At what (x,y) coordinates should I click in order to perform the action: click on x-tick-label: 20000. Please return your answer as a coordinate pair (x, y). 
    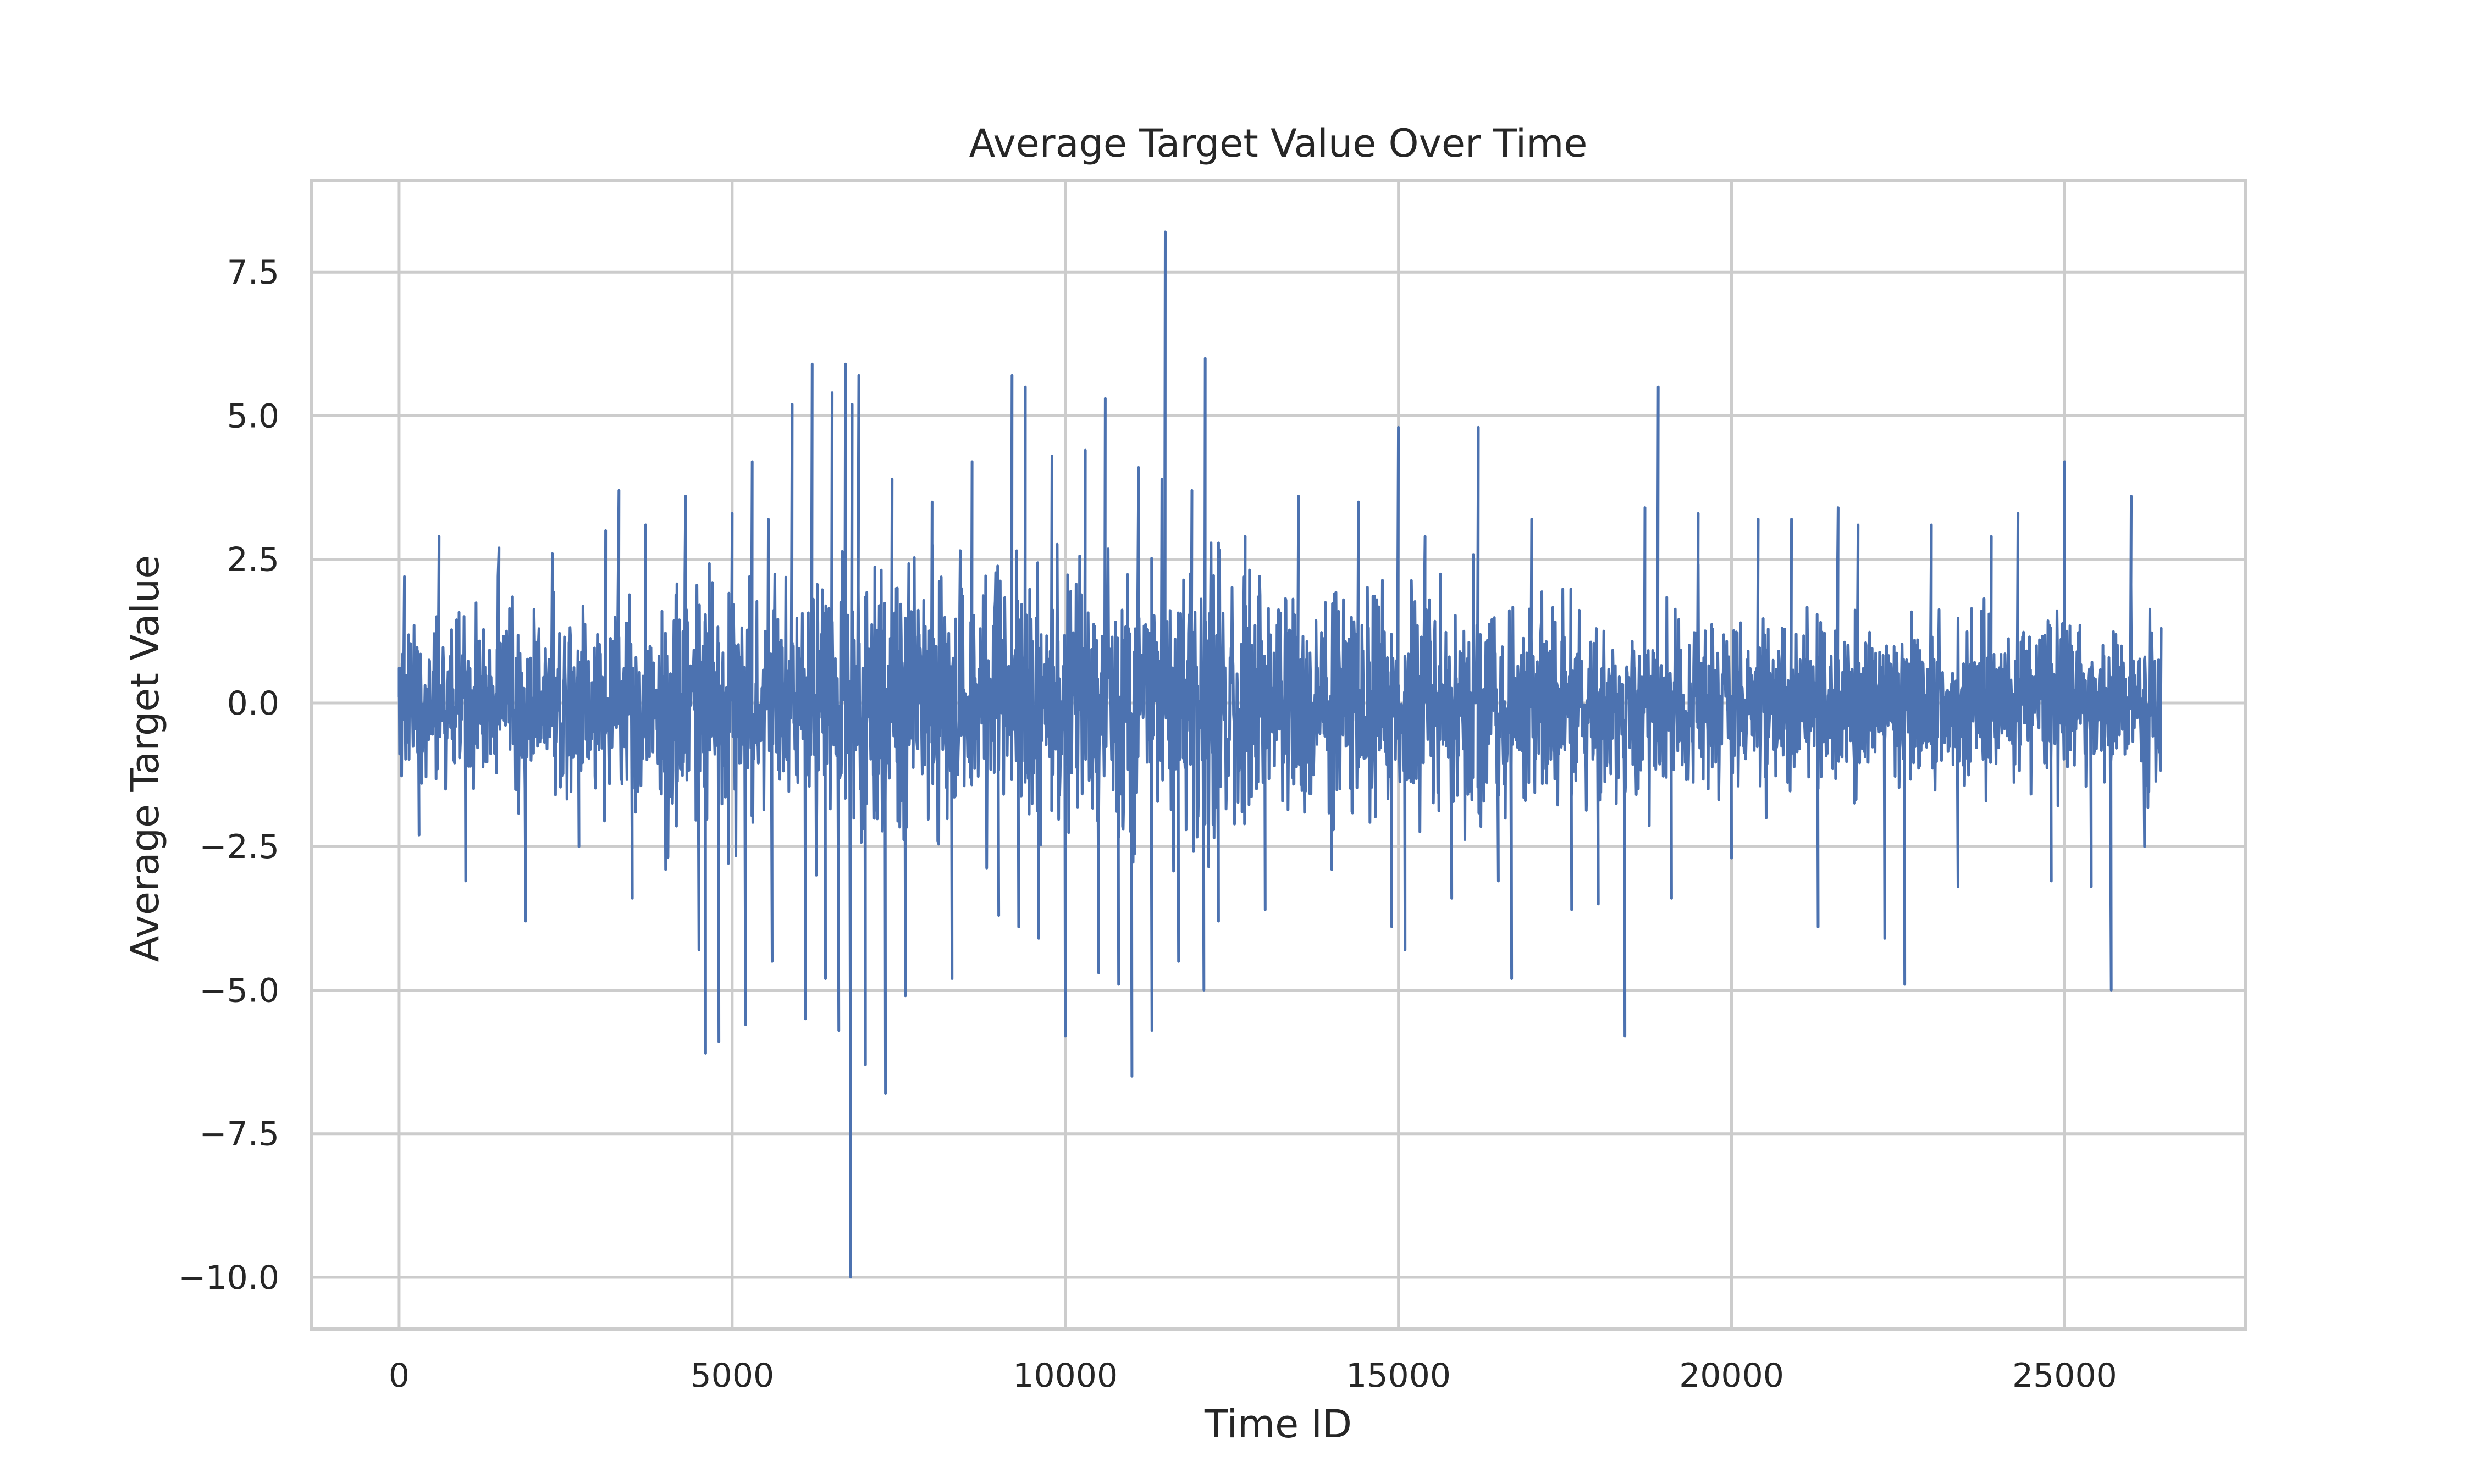
    Looking at the image, I should click on (1731, 1375).